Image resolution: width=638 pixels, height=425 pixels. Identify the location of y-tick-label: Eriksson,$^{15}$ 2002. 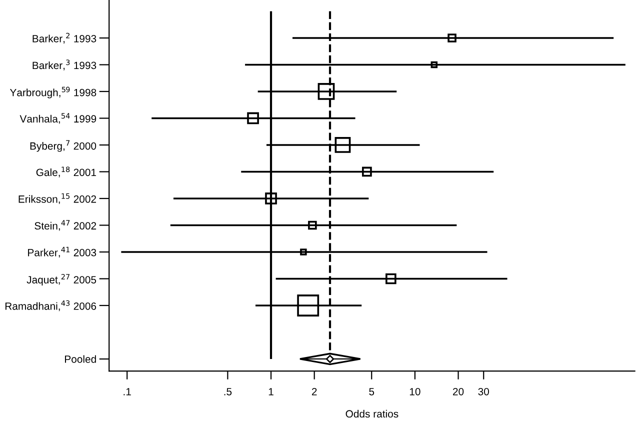
(57, 198).